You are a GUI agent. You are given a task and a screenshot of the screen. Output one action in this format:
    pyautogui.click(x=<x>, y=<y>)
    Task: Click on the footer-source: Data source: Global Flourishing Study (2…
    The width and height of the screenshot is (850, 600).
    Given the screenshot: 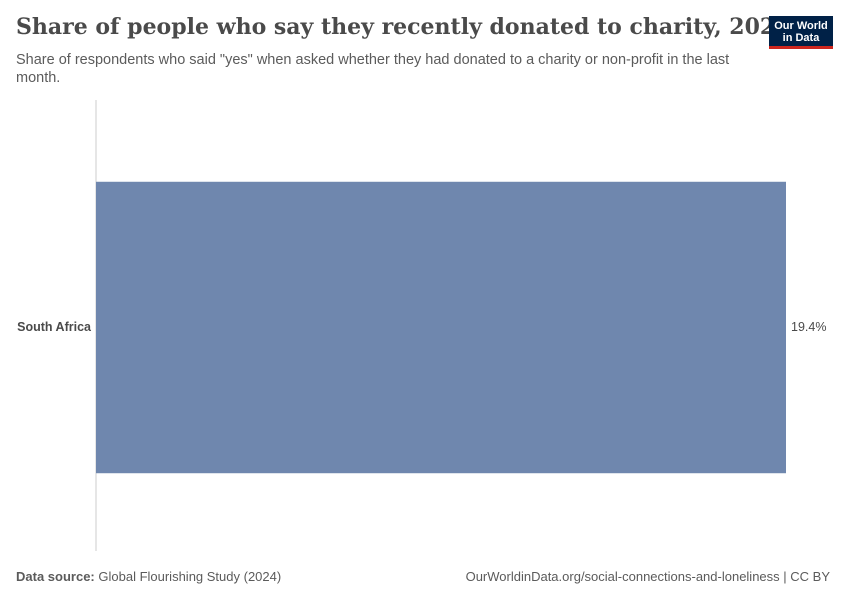 What is the action you would take?
    pyautogui.click(x=148, y=576)
    